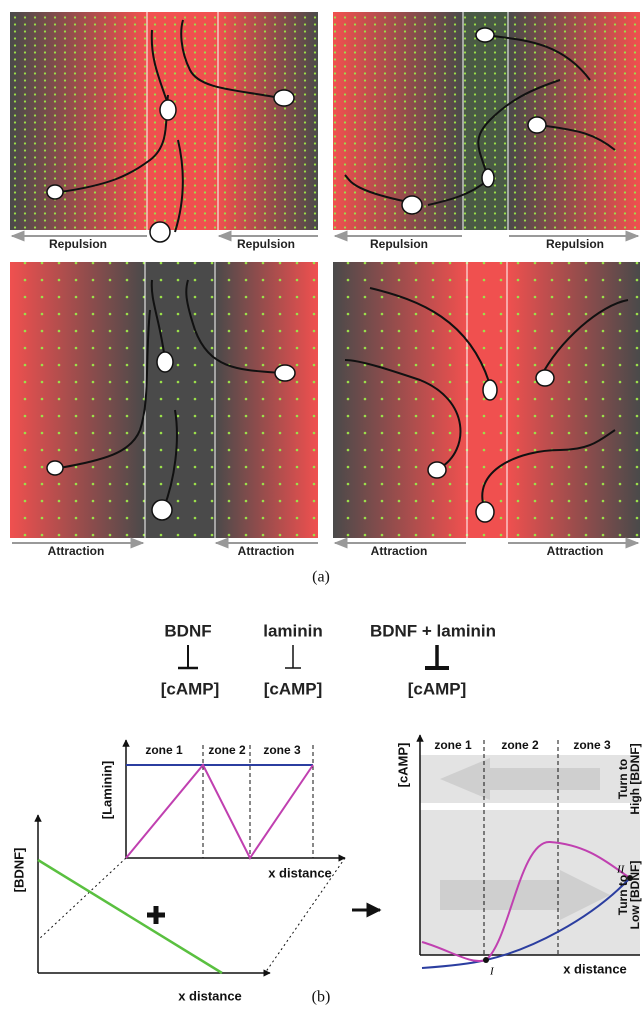 This screenshot has width=642, height=1009. What do you see at coordinates (106, 790) in the screenshot?
I see `y-label: [Laminin]` at bounding box center [106, 790].